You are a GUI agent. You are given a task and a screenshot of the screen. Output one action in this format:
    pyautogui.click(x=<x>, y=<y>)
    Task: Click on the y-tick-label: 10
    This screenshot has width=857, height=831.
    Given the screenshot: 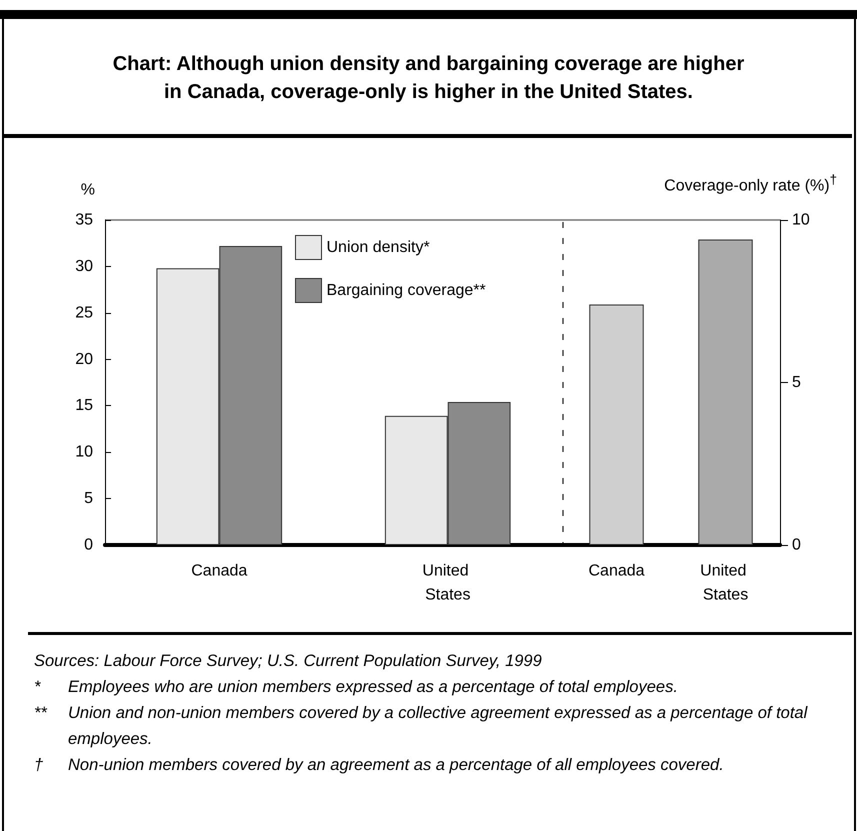 What is the action you would take?
    pyautogui.click(x=84, y=452)
    